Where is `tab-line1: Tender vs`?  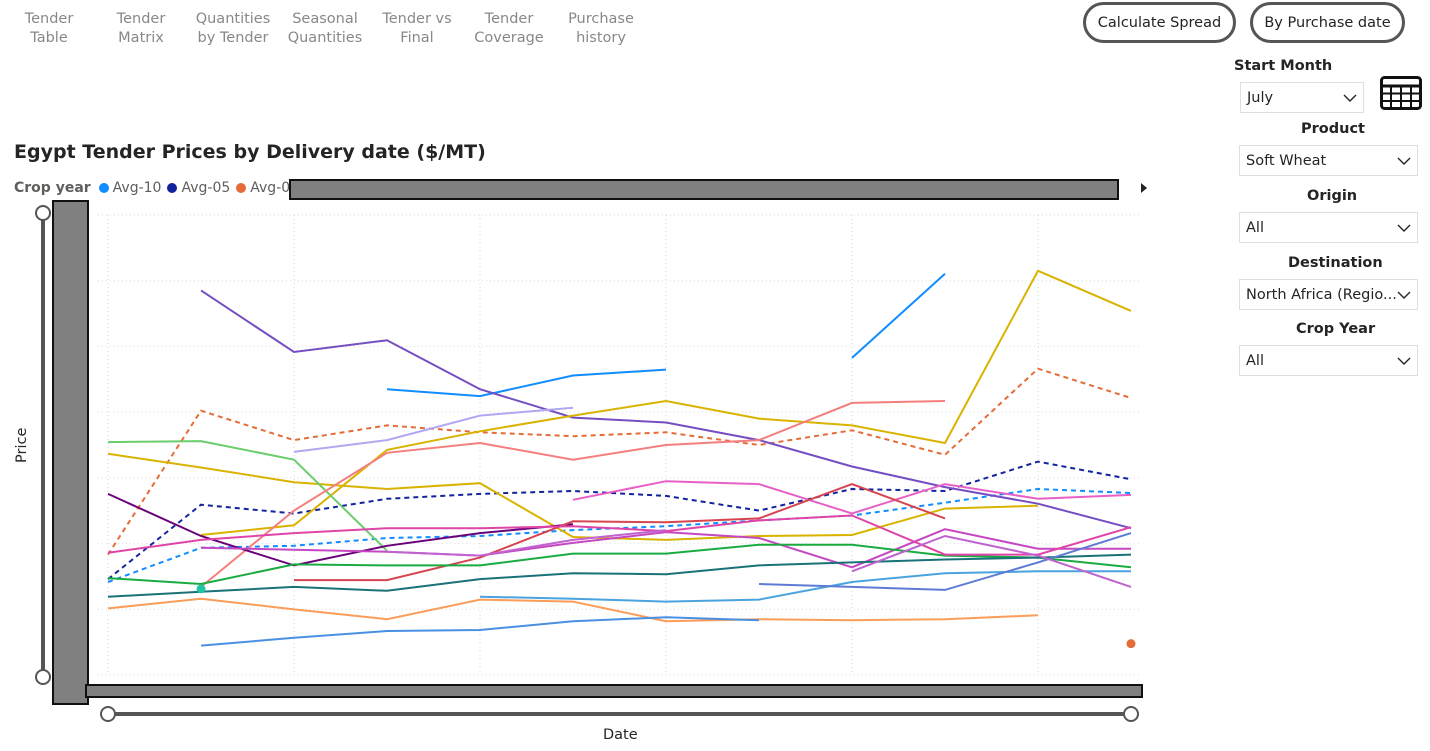 tab-line1: Tender vs is located at coordinates (417, 19).